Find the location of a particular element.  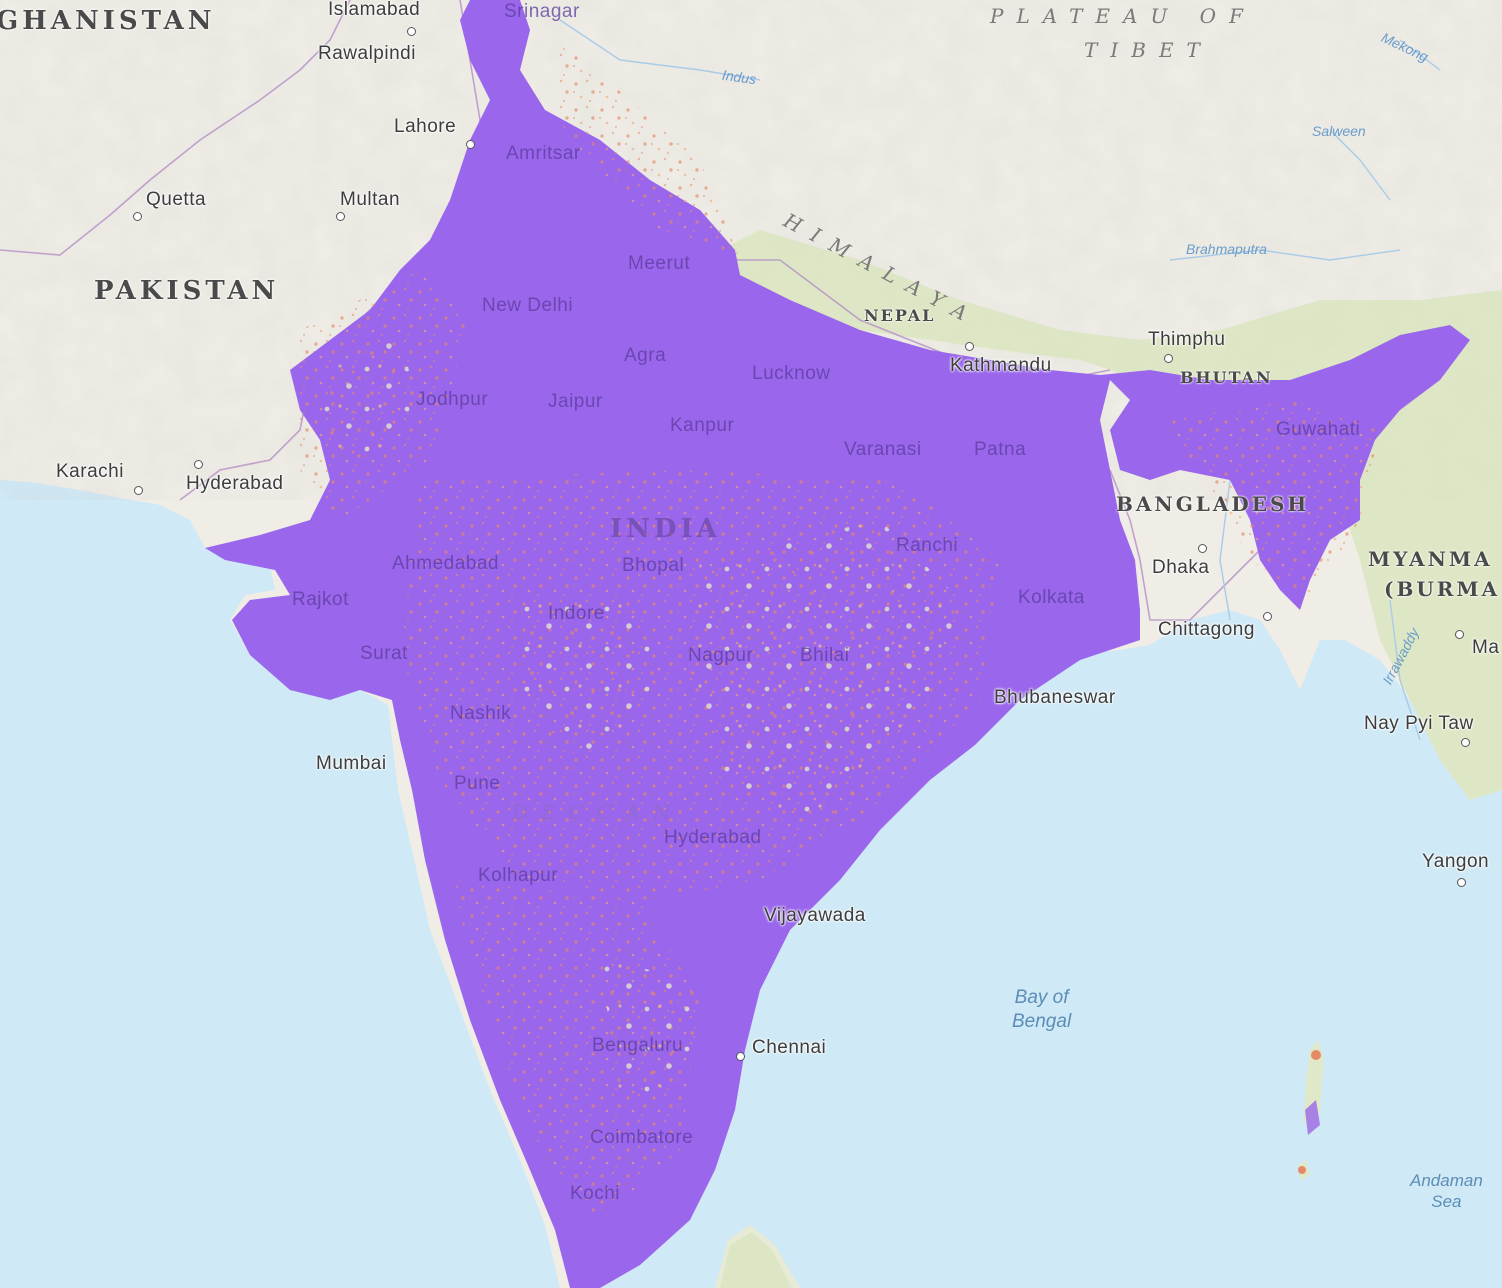

city-label-kolkata: Kolkata is located at coordinates (1051, 597).